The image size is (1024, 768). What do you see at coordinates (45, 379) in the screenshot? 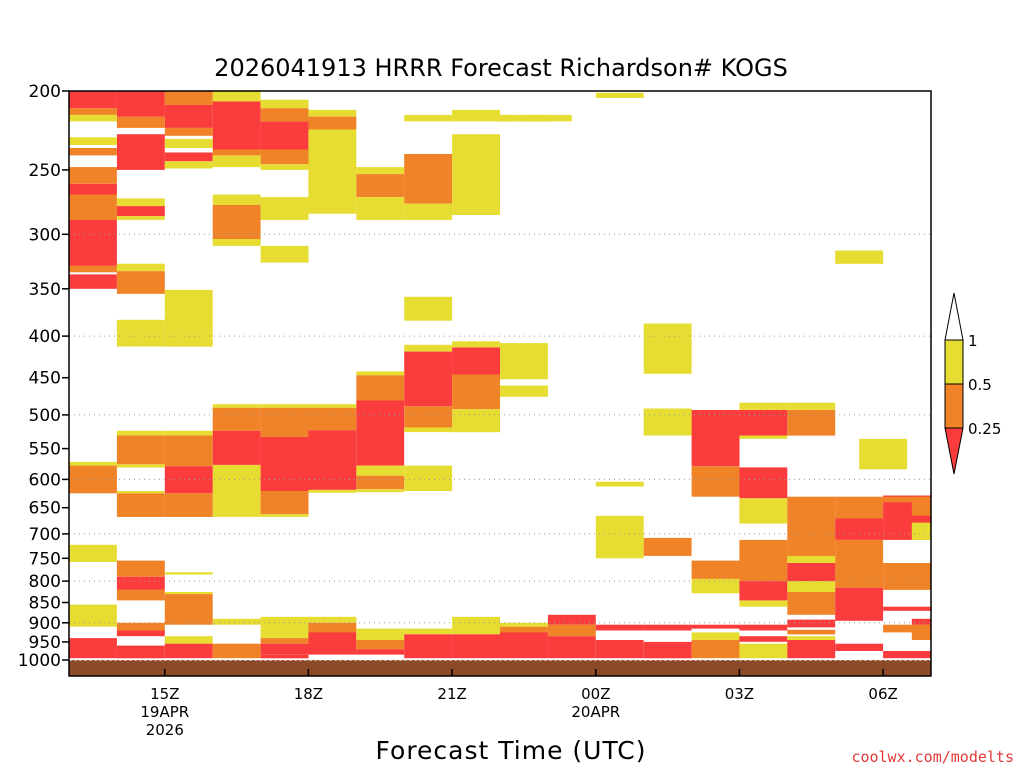
I see `y-tick-label-450: 450` at bounding box center [45, 379].